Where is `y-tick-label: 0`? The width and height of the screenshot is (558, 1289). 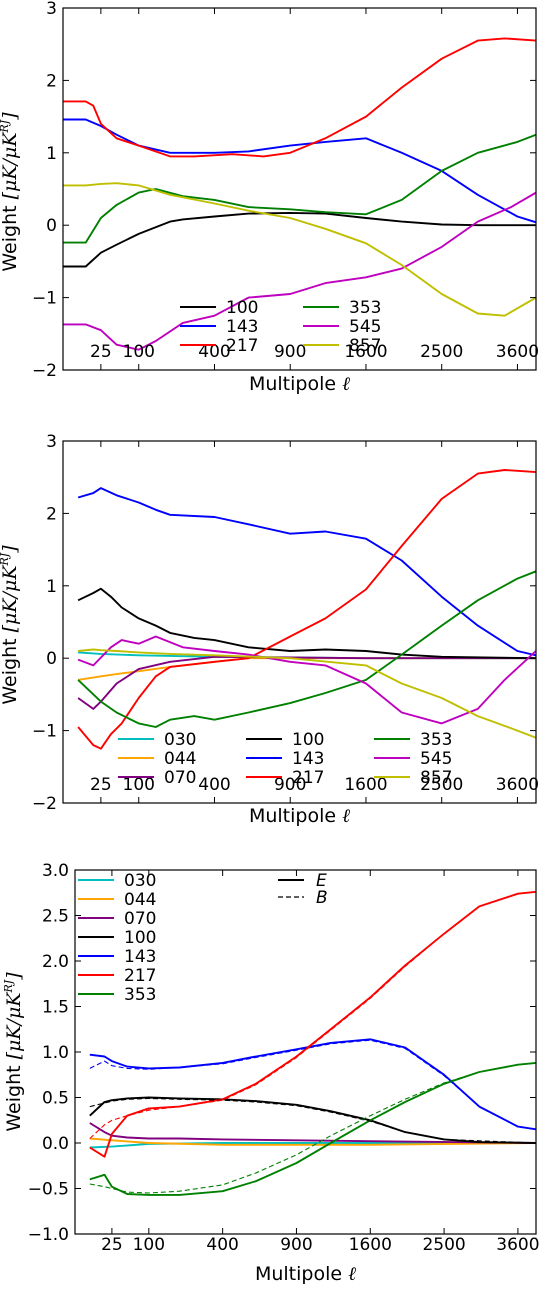
y-tick-label: 0 is located at coordinates (51, 226).